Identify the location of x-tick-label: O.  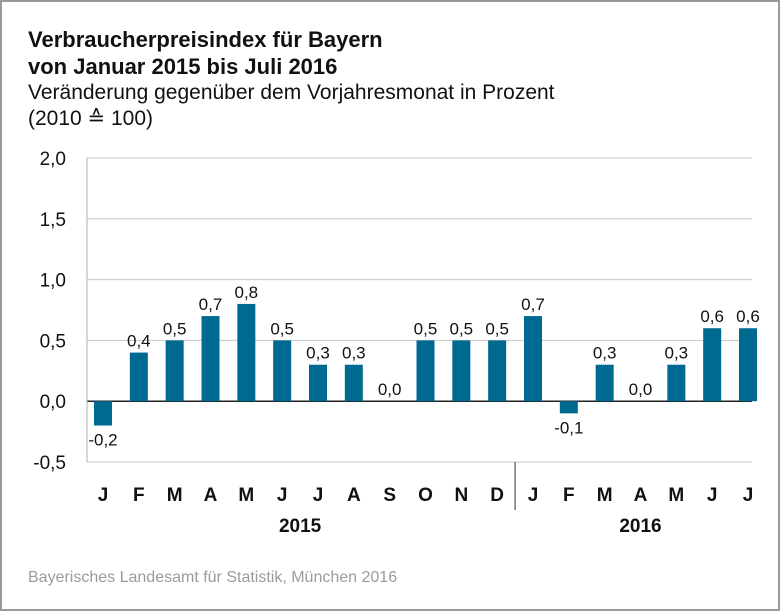
(425, 495).